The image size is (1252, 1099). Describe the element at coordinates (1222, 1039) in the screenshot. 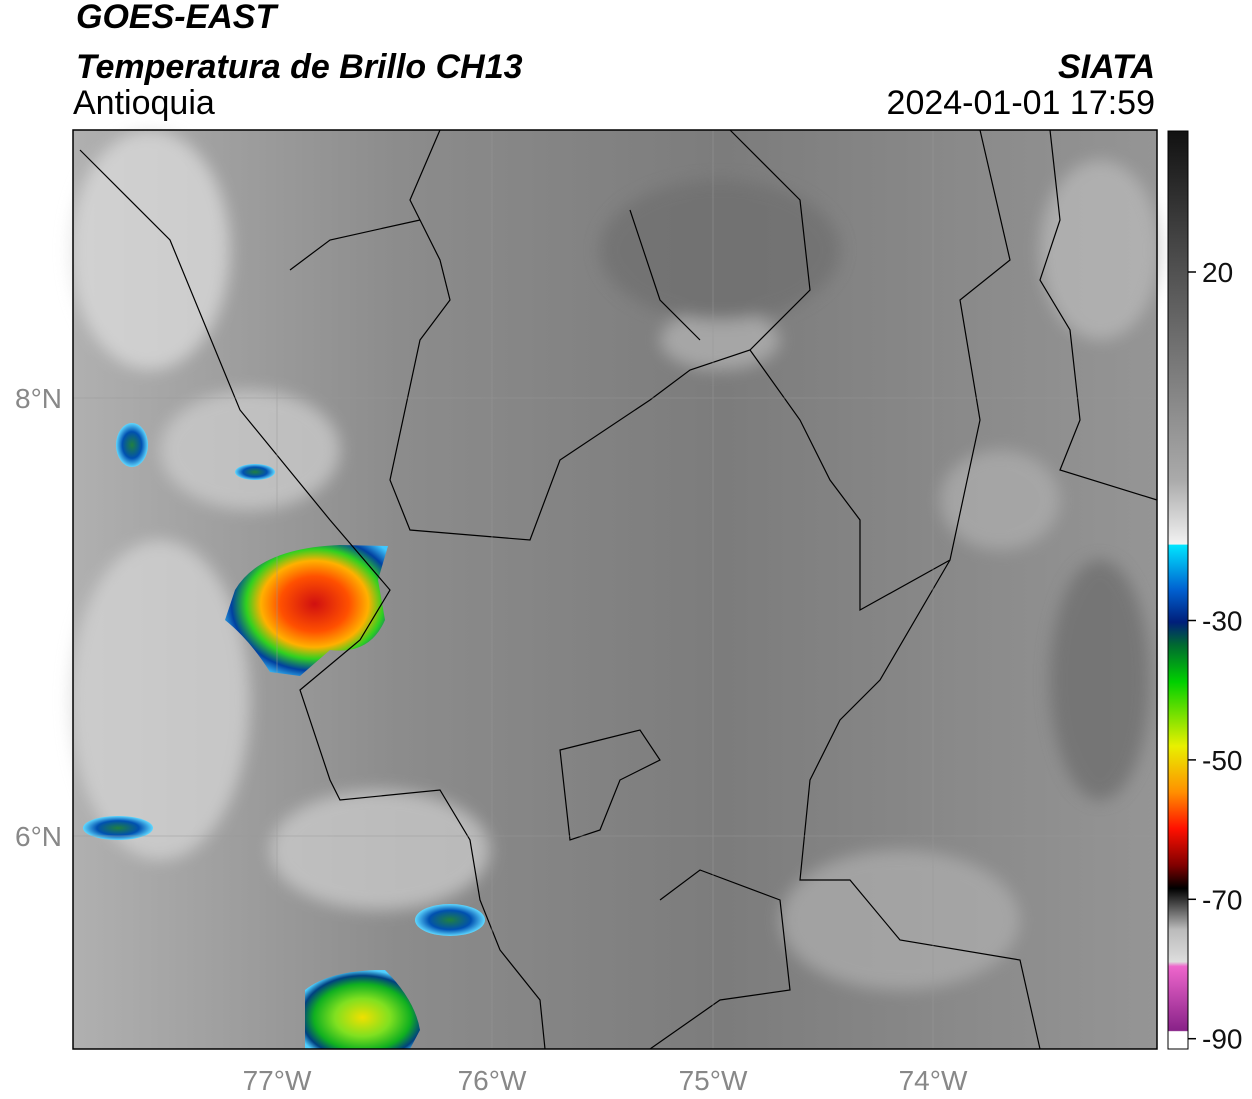

I see `colorbar-tick-label: -90` at that location.